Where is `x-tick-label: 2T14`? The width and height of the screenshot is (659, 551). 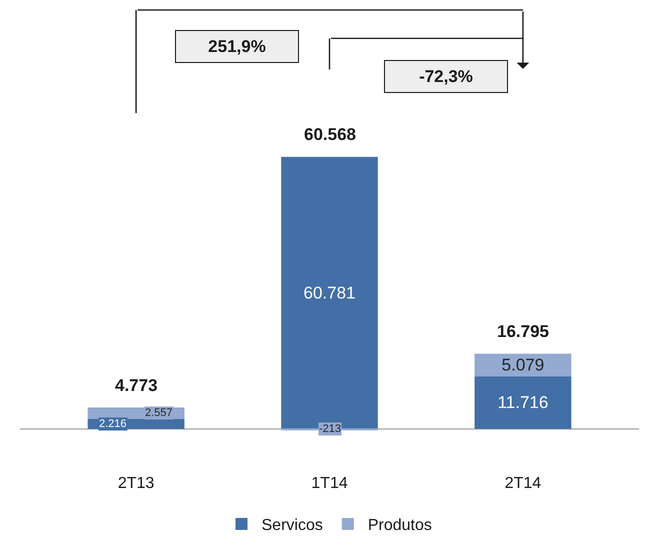 x-tick-label: 2T14 is located at coordinates (523, 483).